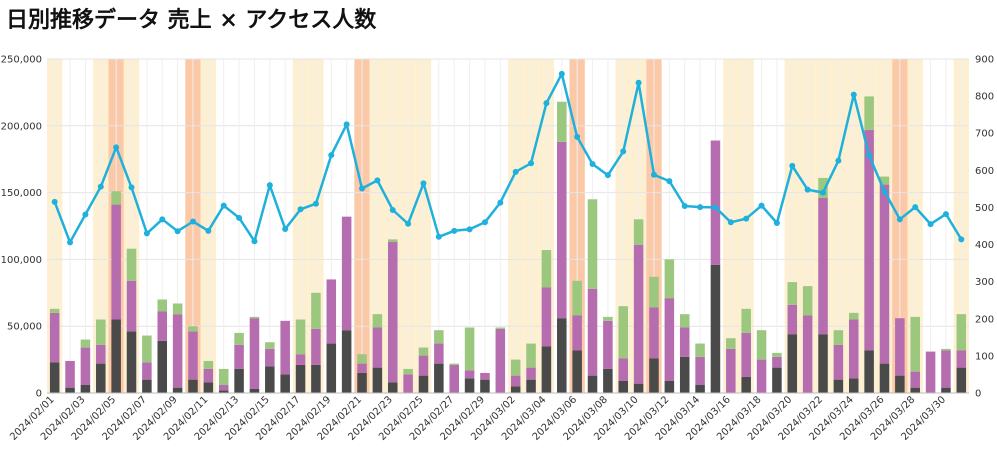  I want to click on y2-tick-label: 500, so click(984, 208).